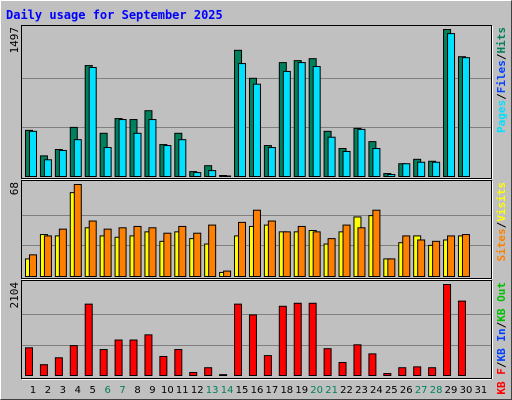 The height and width of the screenshot is (400, 512). I want to click on x-tick-label: 2, so click(48, 390).